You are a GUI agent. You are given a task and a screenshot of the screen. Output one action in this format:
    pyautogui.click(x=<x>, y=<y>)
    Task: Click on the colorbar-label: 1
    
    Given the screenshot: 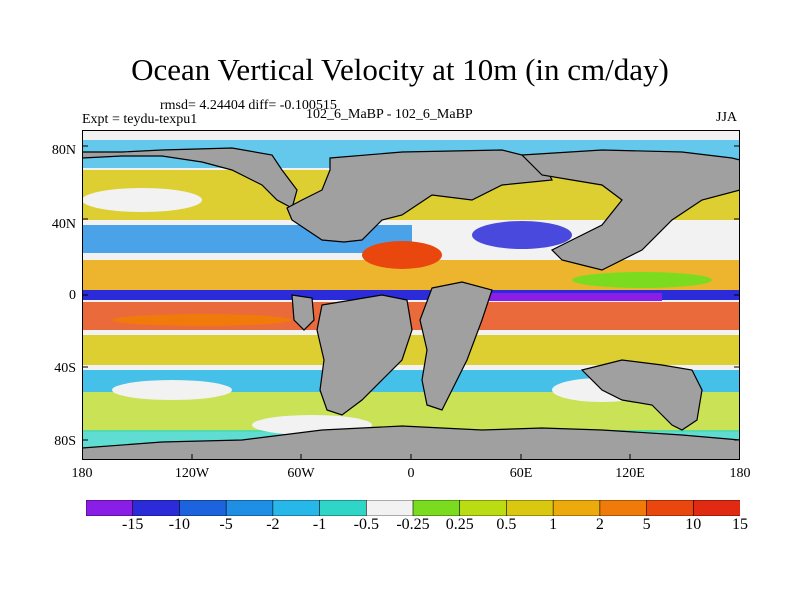 What is the action you would take?
    pyautogui.click(x=553, y=524)
    